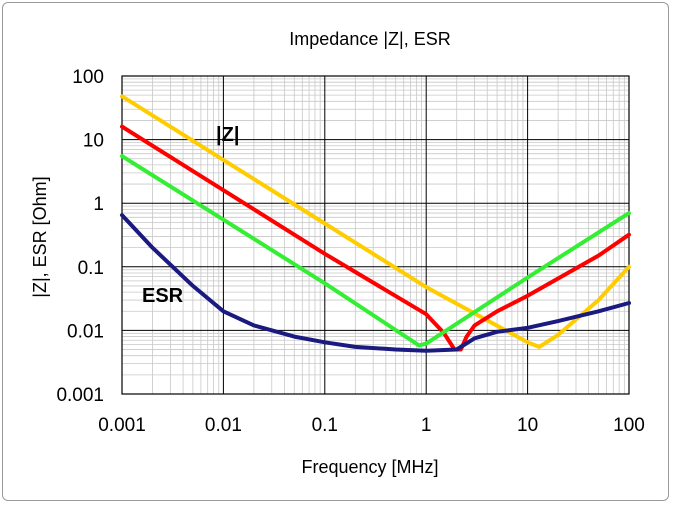  Describe the element at coordinates (325, 425) in the screenshot. I see `x-tick-label: 0.1` at that location.